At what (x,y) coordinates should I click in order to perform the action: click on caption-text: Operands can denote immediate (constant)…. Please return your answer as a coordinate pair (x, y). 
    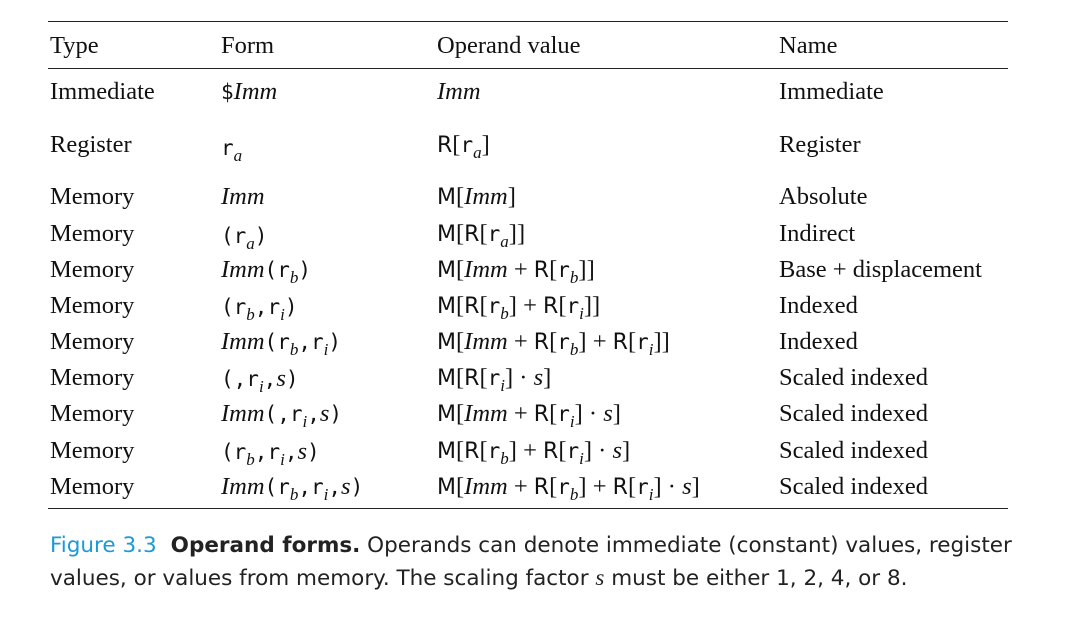
    Looking at the image, I should click on (531, 562).